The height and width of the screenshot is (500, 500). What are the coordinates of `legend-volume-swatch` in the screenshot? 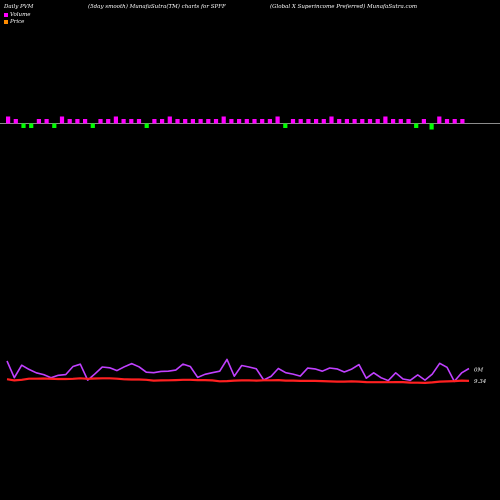 It's located at (6, 15).